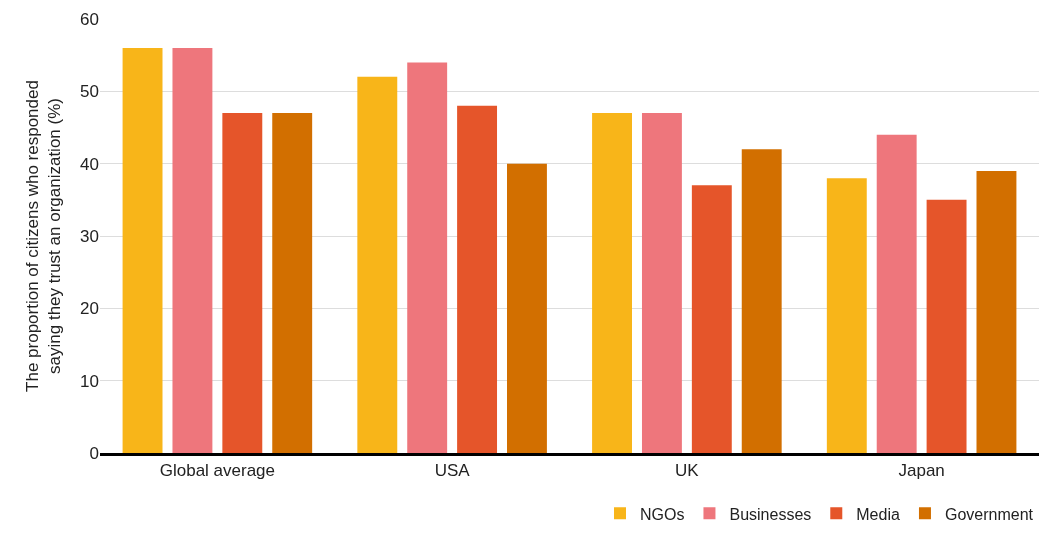 This screenshot has width=1049, height=540. Describe the element at coordinates (89, 92) in the screenshot. I see `y-tick-label: 50` at that location.